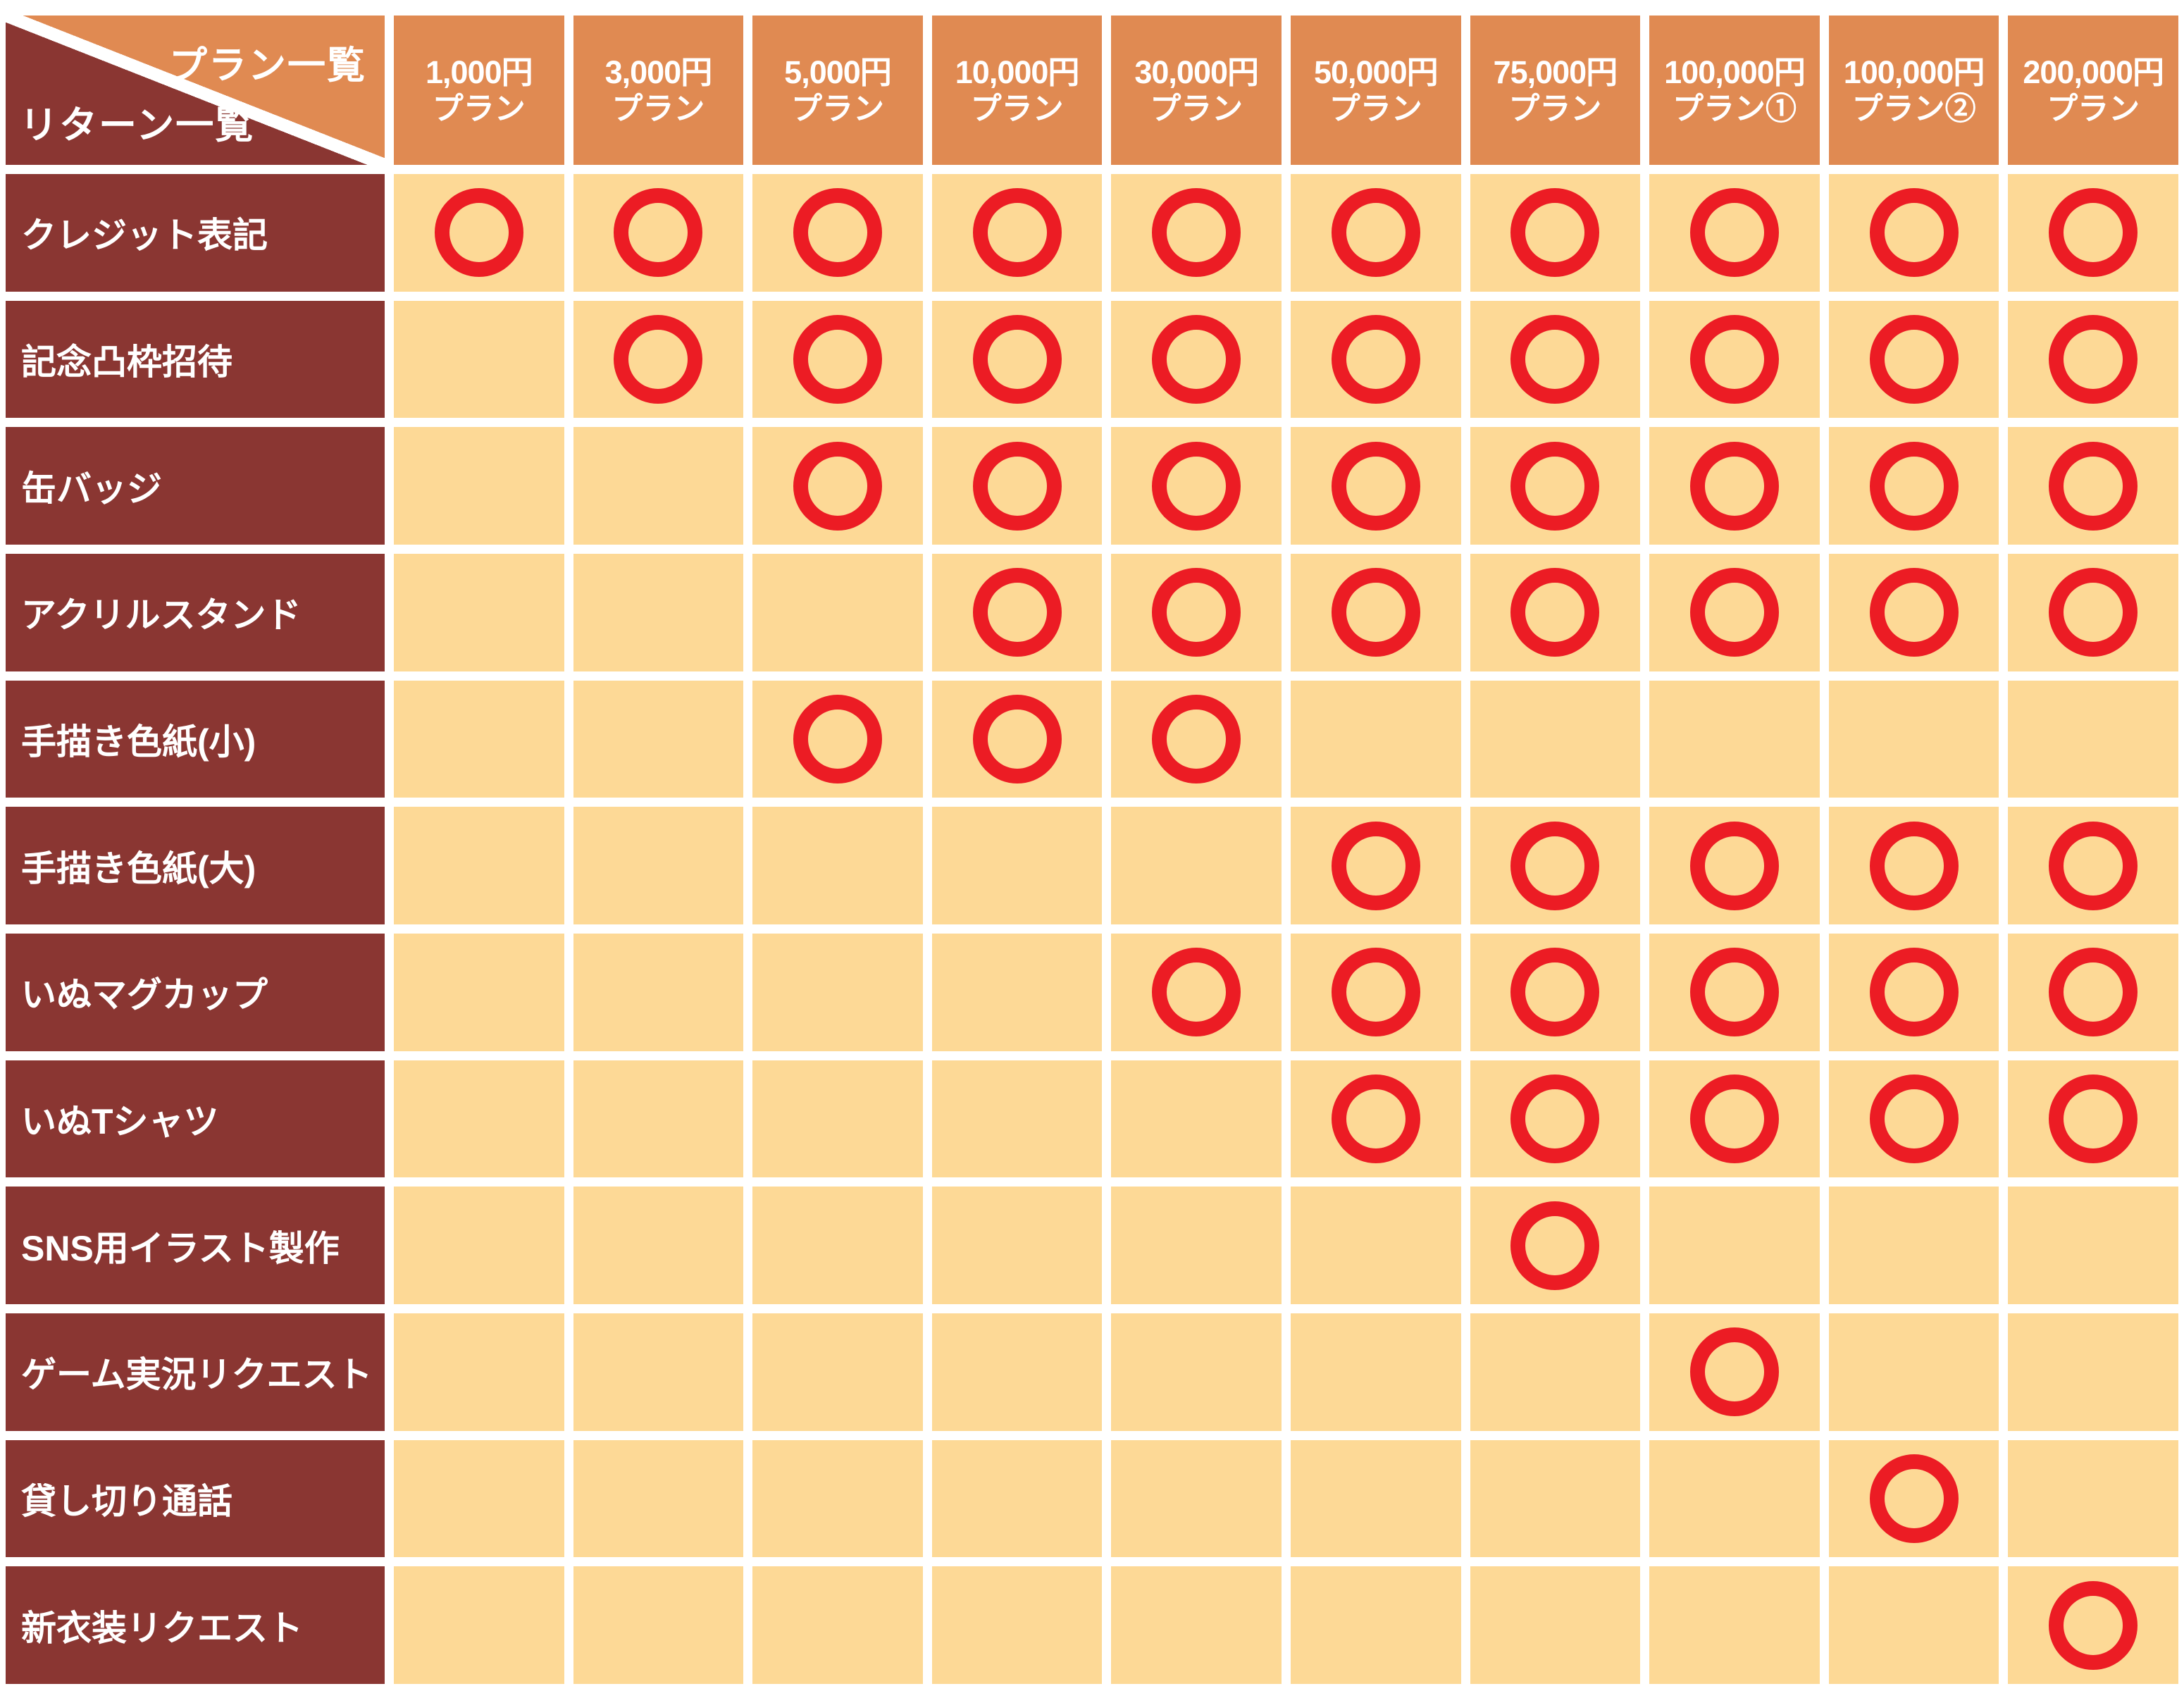 Image resolution: width=2184 pixels, height=1691 pixels. What do you see at coordinates (479, 1372) in the screenshot?
I see `table-cell-r10-c1` at bounding box center [479, 1372].